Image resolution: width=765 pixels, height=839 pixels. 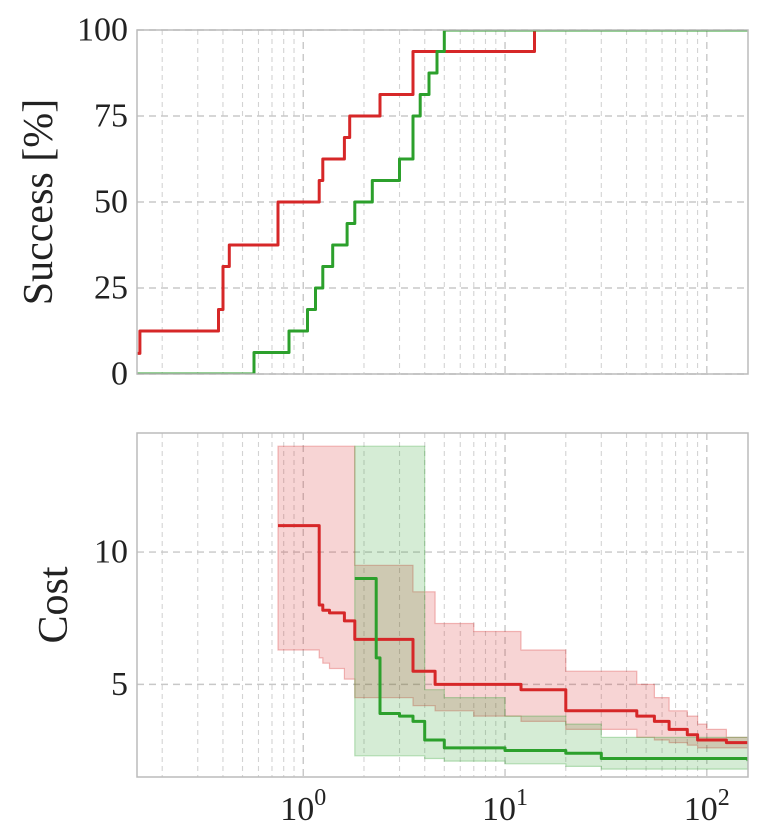 I want to click on y-tick-label: 75, so click(x=111, y=116).